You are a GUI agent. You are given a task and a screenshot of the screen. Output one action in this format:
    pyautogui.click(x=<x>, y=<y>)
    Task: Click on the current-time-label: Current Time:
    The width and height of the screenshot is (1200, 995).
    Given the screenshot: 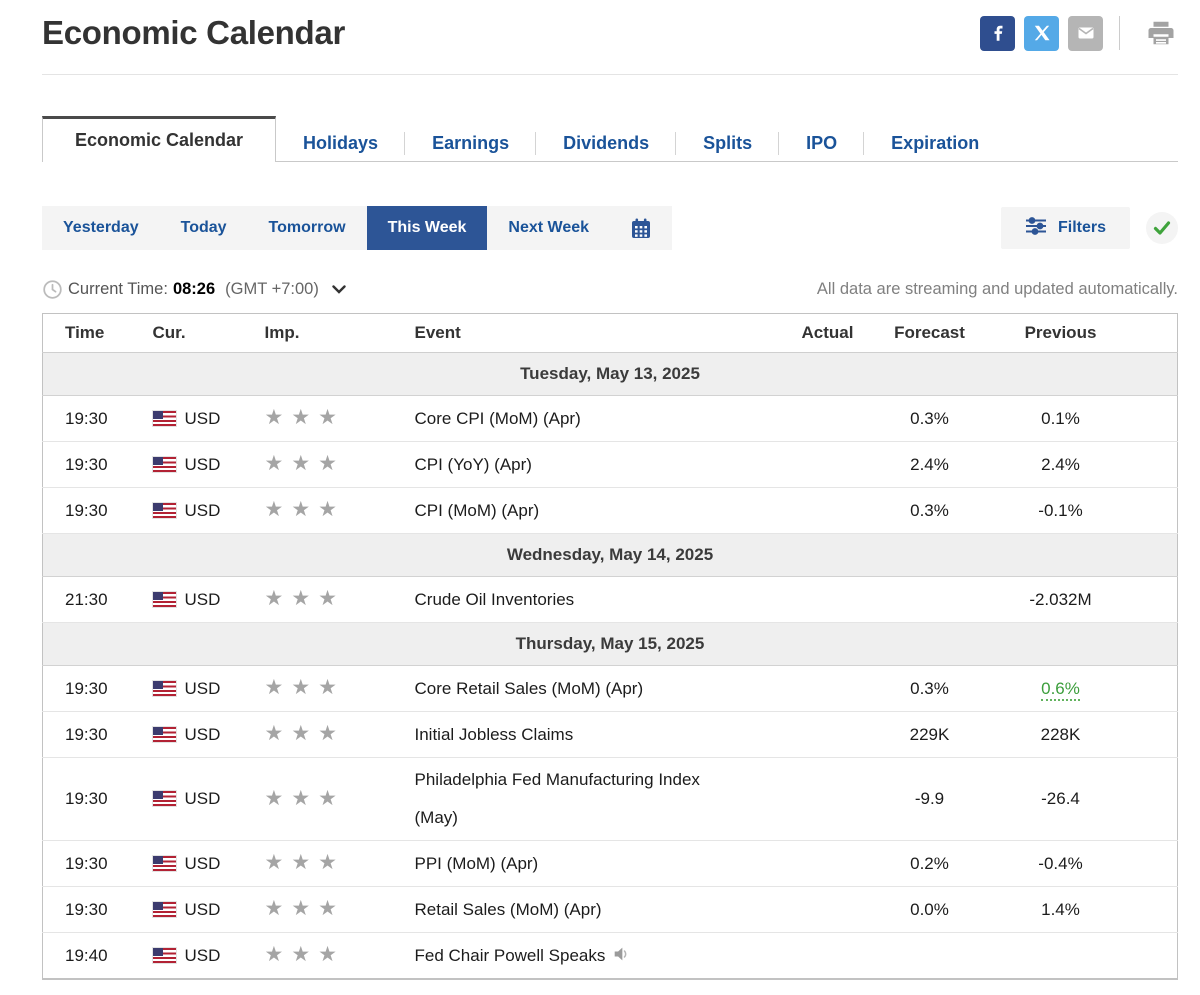 What is the action you would take?
    pyautogui.click(x=118, y=289)
    